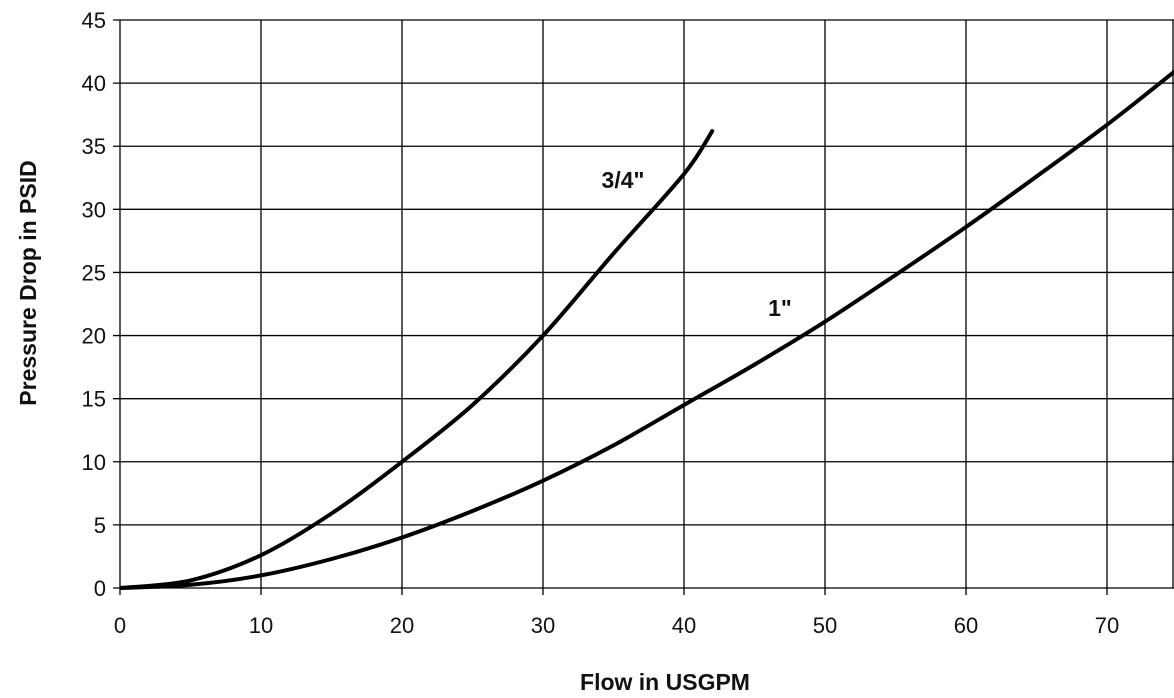  I want to click on y-tick-label: 0, so click(100, 588).